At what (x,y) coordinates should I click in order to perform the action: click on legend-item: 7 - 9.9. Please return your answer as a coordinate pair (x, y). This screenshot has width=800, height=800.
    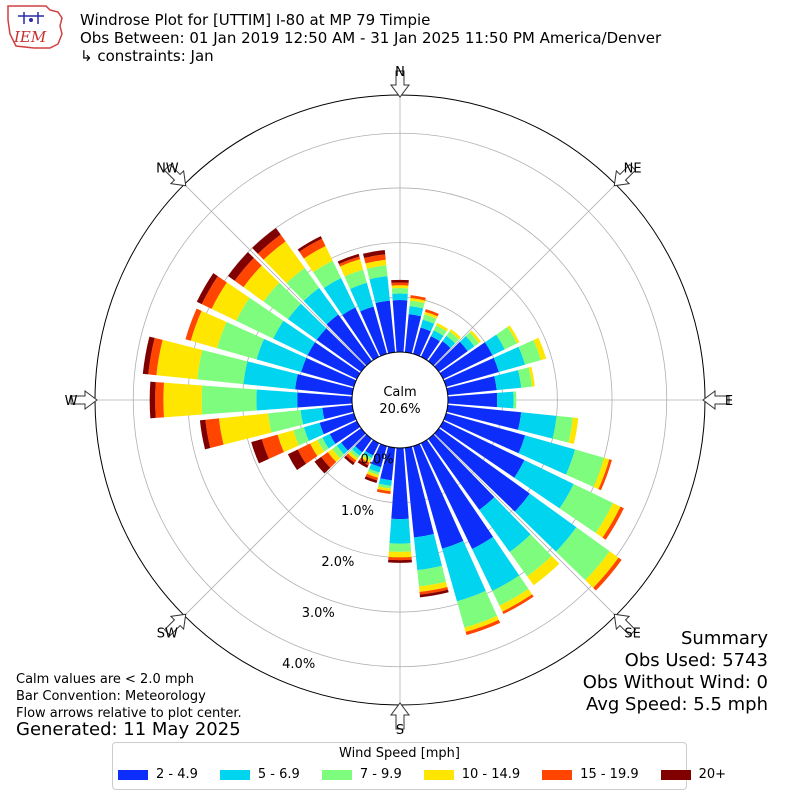
    Looking at the image, I should click on (361, 774).